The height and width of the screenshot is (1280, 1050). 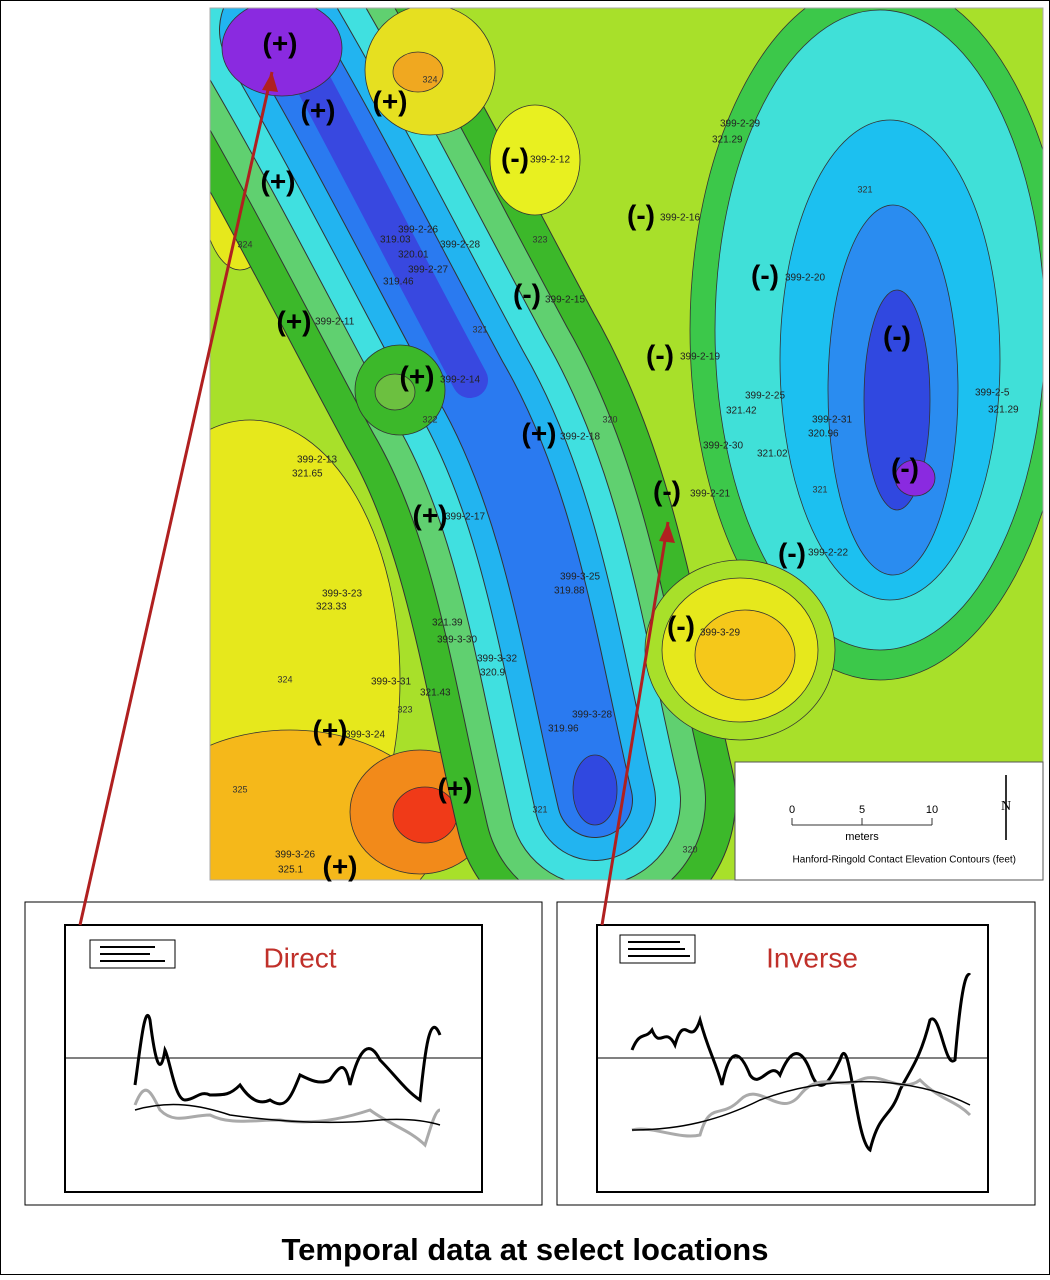 What do you see at coordinates (592, 715) in the screenshot?
I see `well-label: 399-3-28` at bounding box center [592, 715].